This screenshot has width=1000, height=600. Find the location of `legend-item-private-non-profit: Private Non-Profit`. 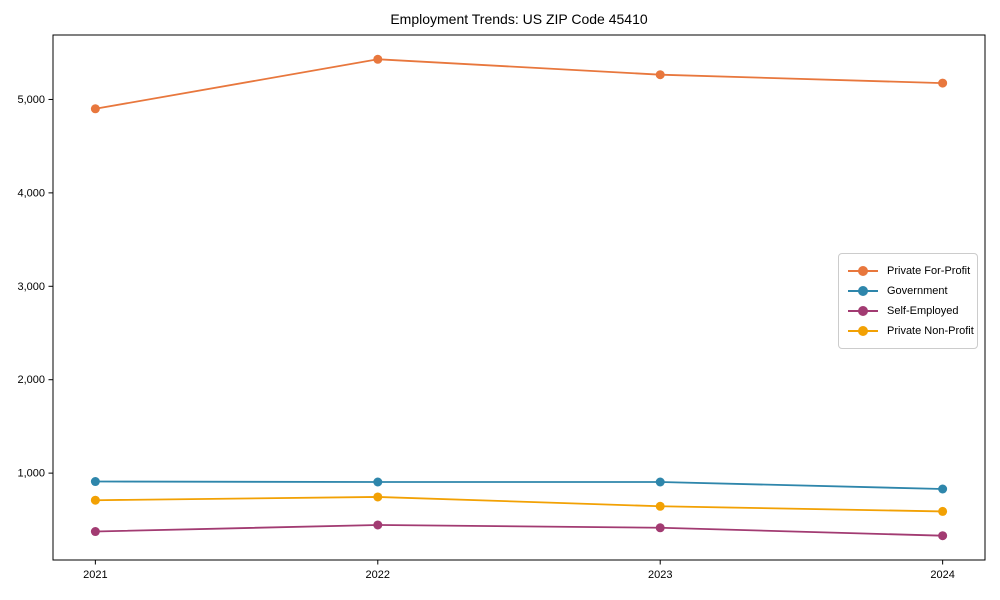

legend-item-private-non-profit: Private Non-Profit is located at coordinates (911, 331).